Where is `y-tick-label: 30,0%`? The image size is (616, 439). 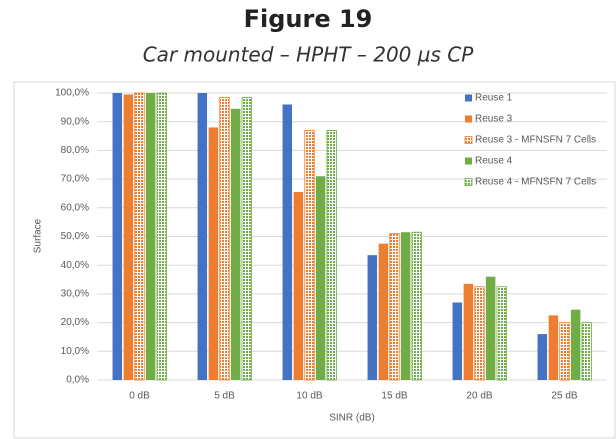 y-tick-label: 30,0% is located at coordinates (75, 294).